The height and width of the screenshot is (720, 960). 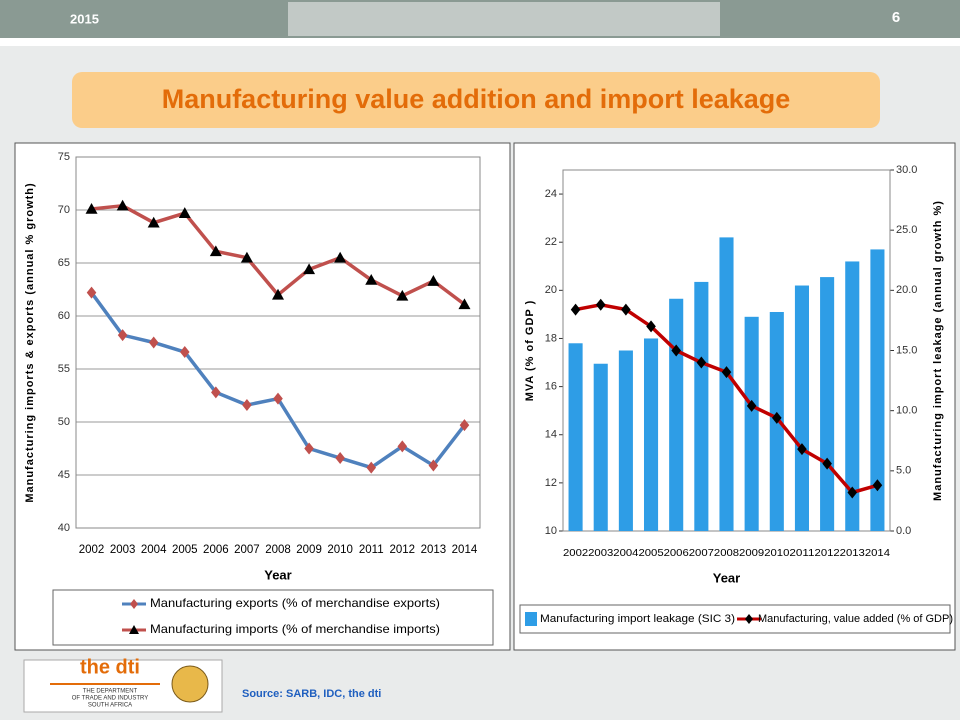 What do you see at coordinates (726, 577) in the screenshot?
I see `x-axis-label: Year` at bounding box center [726, 577].